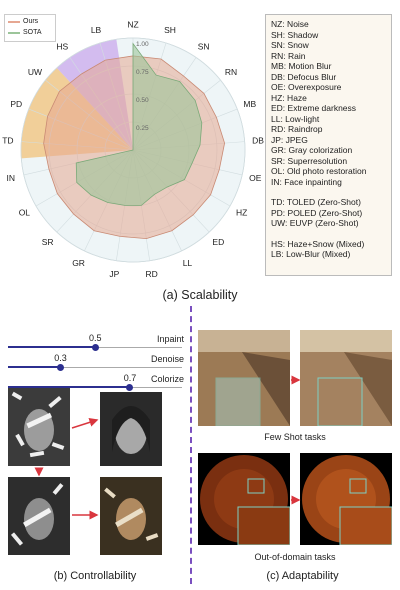  Describe the element at coordinates (200, 295) in the screenshot. I see `caption-scalability: (a) Scalability` at that location.